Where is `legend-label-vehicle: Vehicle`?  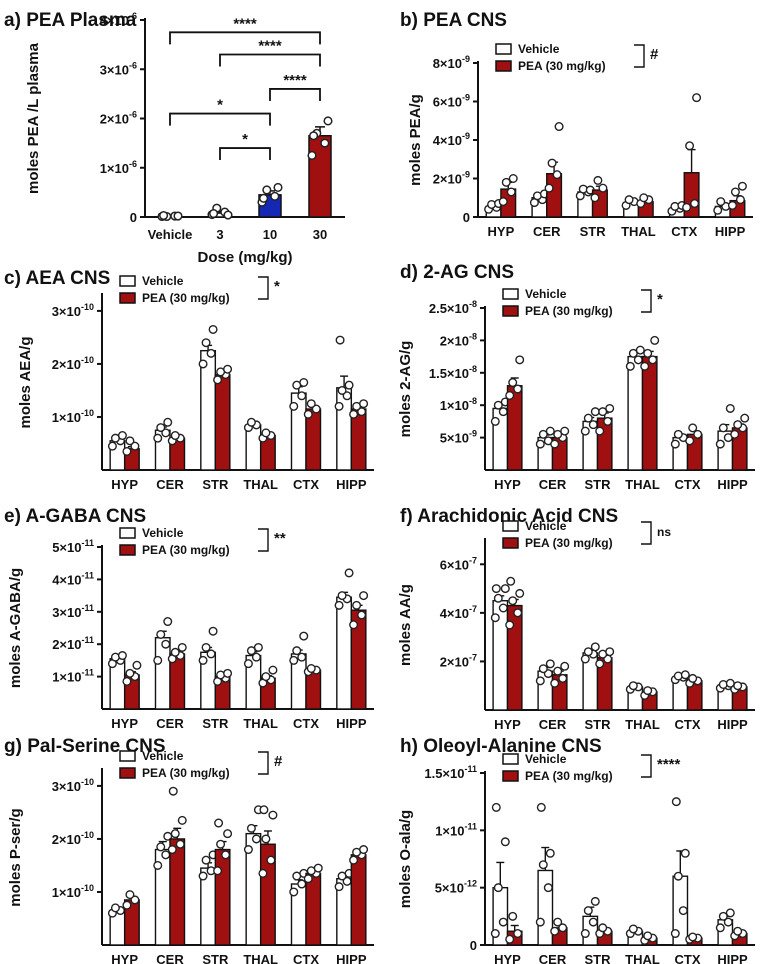 legend-label-vehicle: Vehicle is located at coordinates (546, 759).